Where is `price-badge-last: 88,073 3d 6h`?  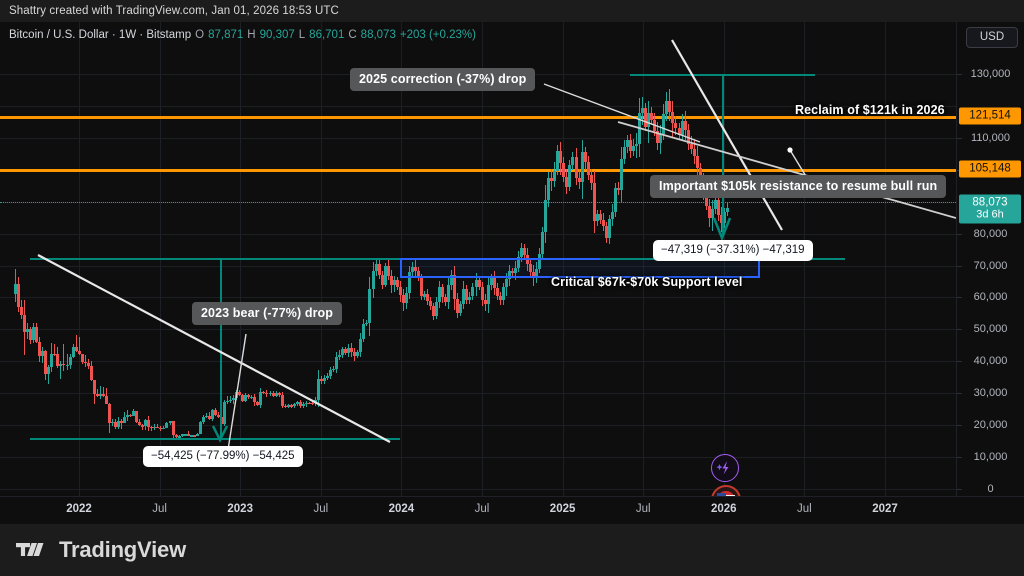
price-badge-last: 88,073 3d 6h is located at coordinates (990, 209).